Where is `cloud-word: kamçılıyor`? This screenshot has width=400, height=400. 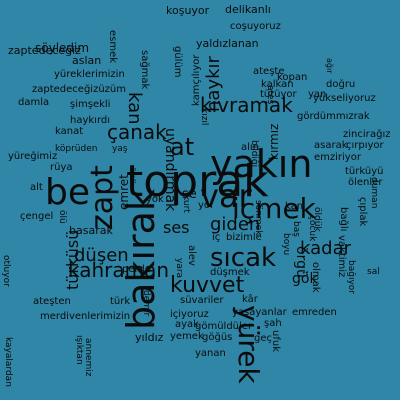 cloud-word: kamçılıyor is located at coordinates (196, 80).